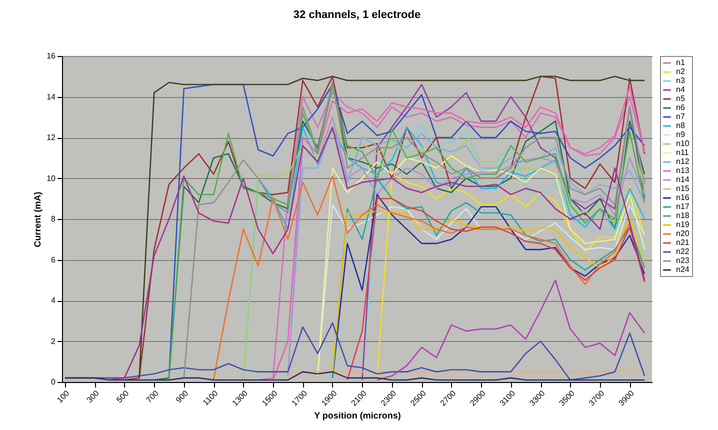 Image resolution: width=718 pixels, height=430 pixels. I want to click on legend-label: n13, so click(683, 170).